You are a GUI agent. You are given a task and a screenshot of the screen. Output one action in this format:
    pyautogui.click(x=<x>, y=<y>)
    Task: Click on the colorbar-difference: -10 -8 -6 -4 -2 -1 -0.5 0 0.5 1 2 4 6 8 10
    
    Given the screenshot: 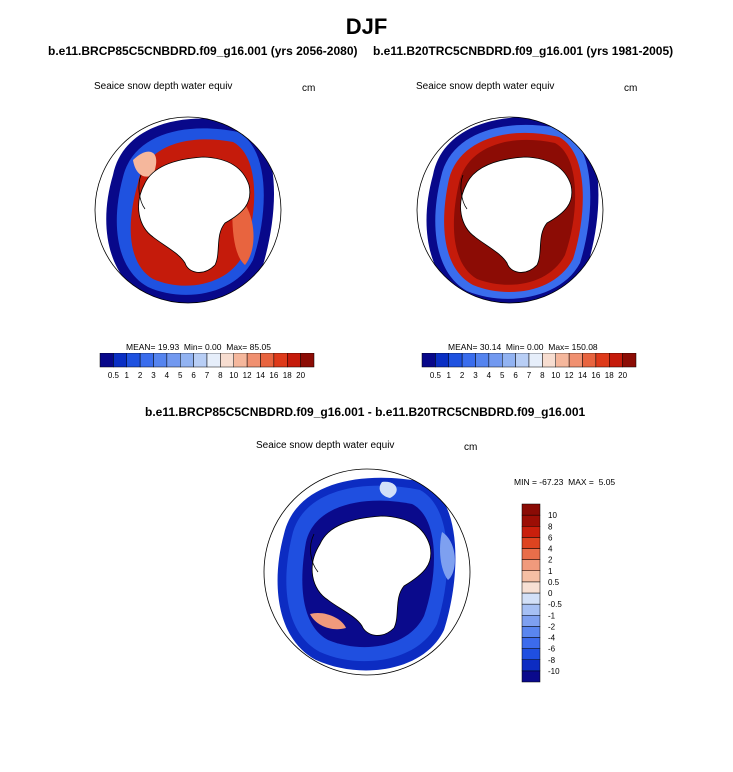 What is the action you would take?
    pyautogui.click(x=541, y=593)
    